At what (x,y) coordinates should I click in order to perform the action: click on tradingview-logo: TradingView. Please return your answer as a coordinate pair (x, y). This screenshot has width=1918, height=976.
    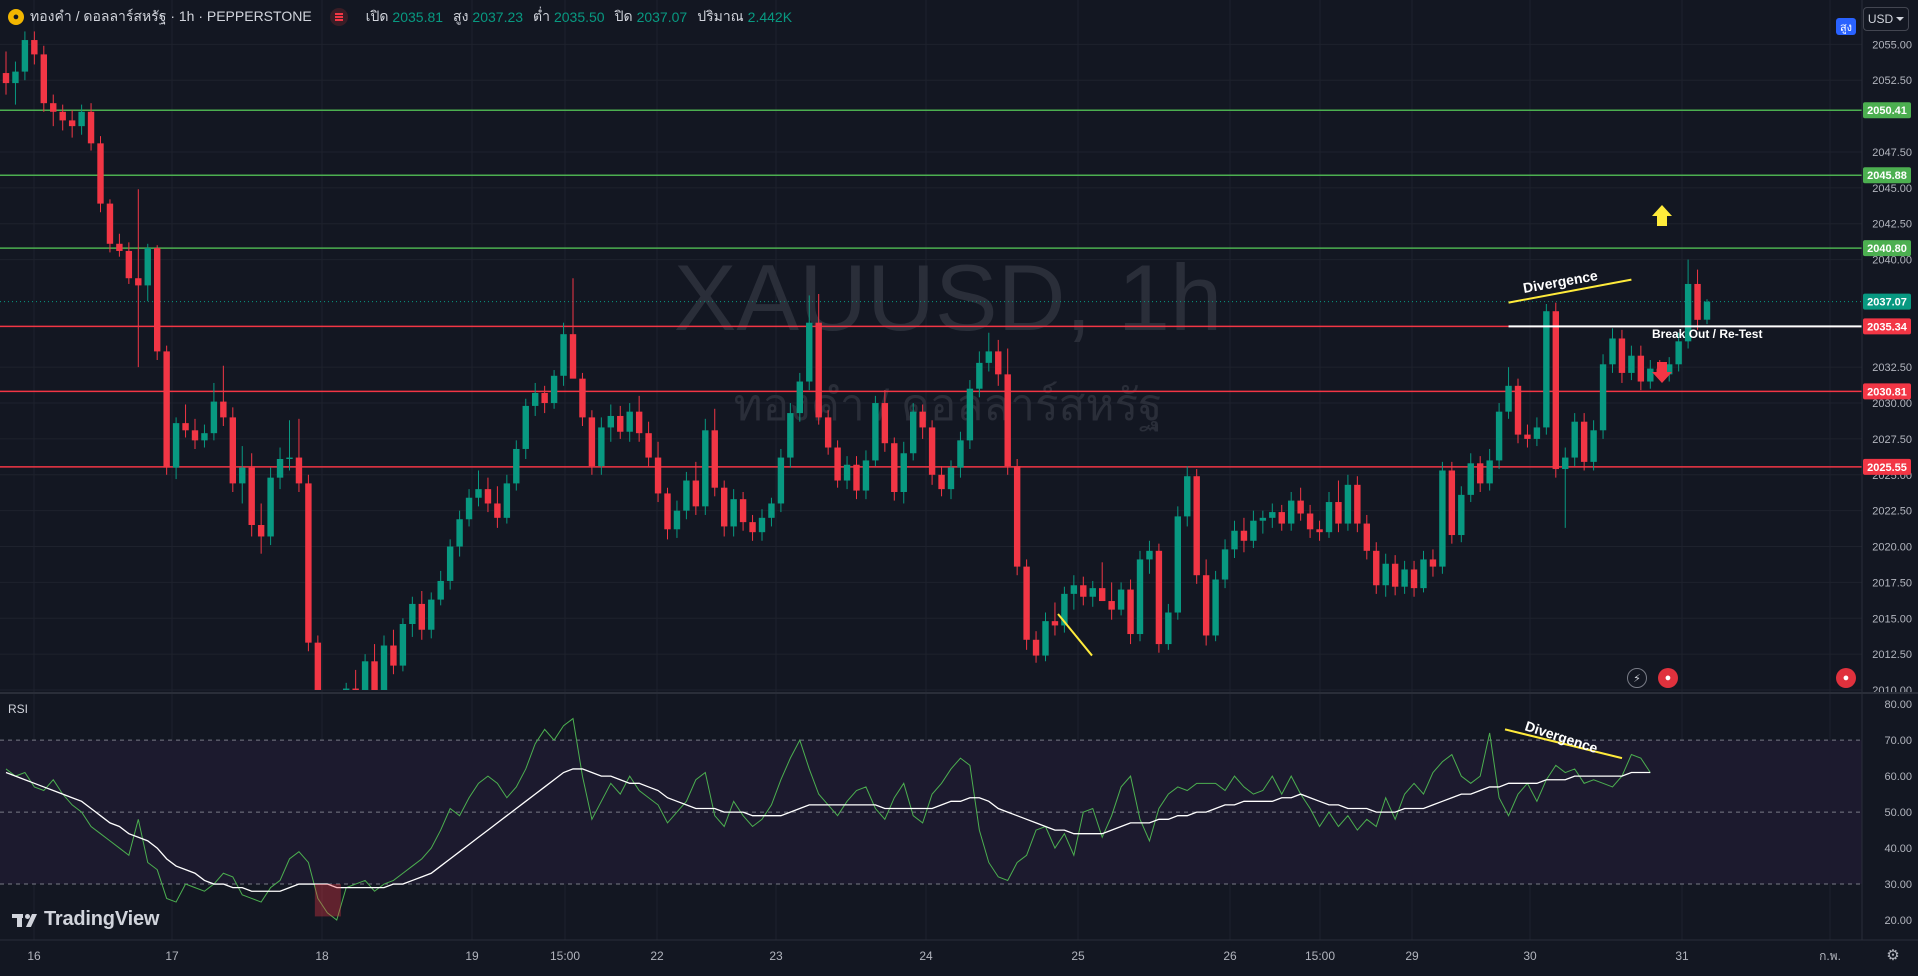
    Looking at the image, I should click on (85, 919).